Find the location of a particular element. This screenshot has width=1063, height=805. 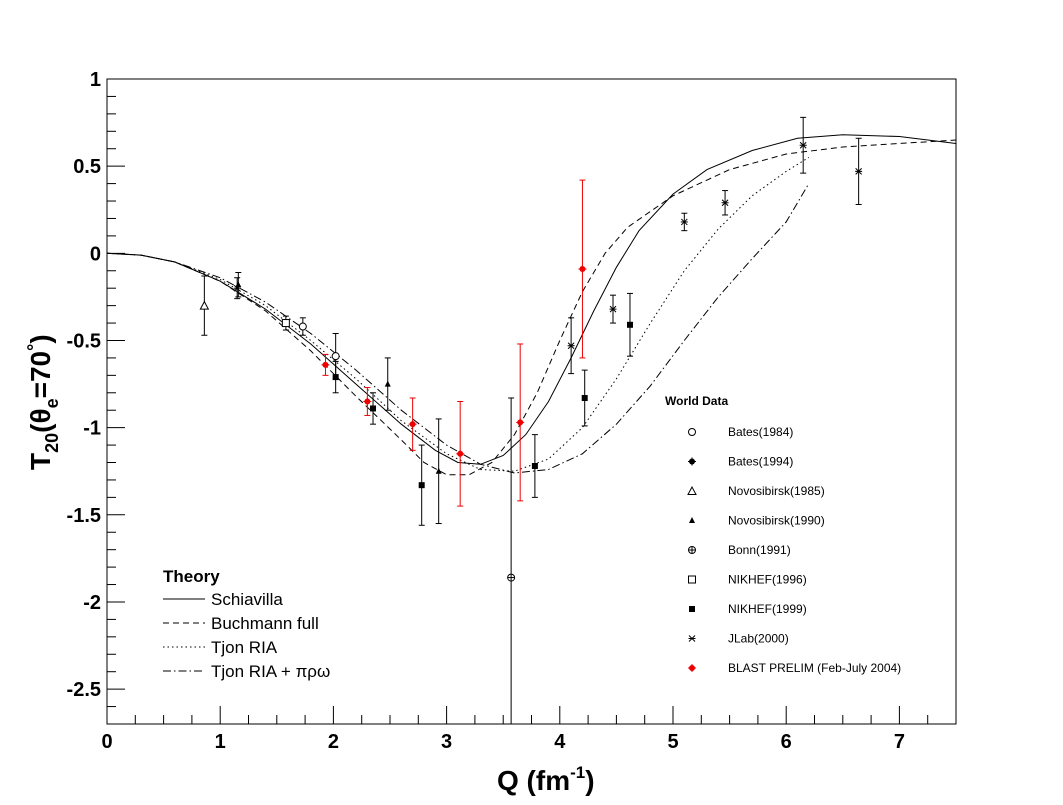

y-tick-label: -1 is located at coordinates (92, 429).